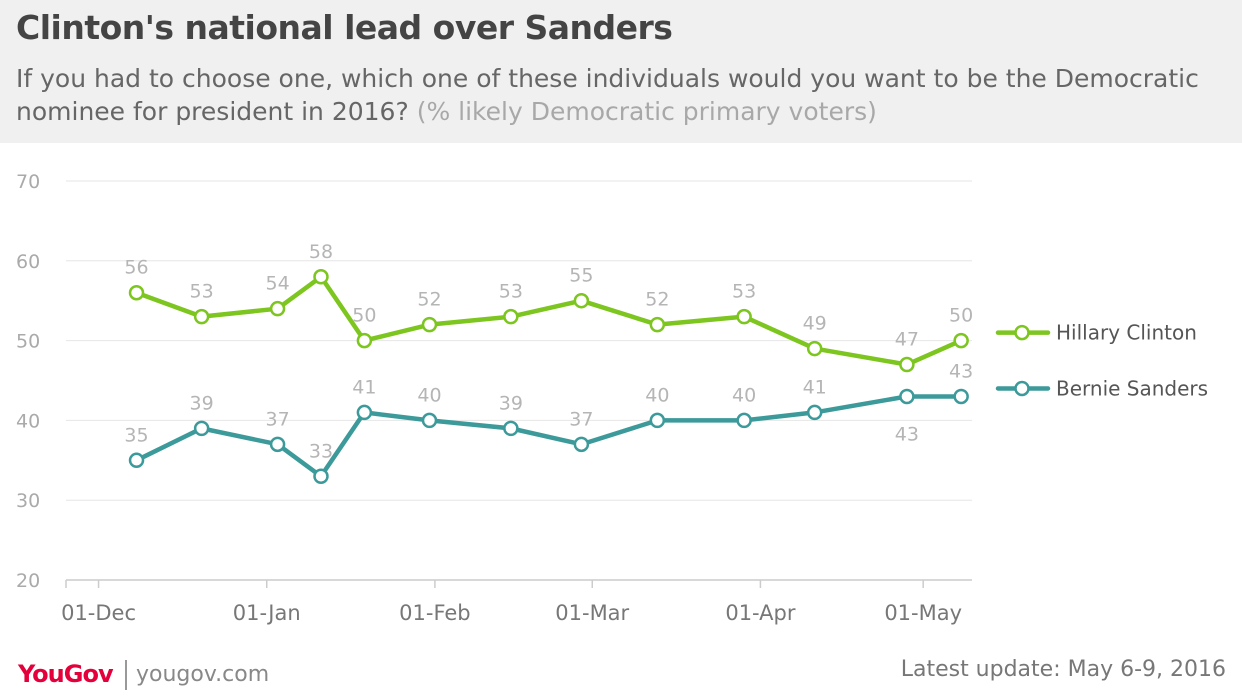 Image resolution: width=1242 pixels, height=700 pixels. Describe the element at coordinates (28, 581) in the screenshot. I see `y-tick-label: 20` at that location.